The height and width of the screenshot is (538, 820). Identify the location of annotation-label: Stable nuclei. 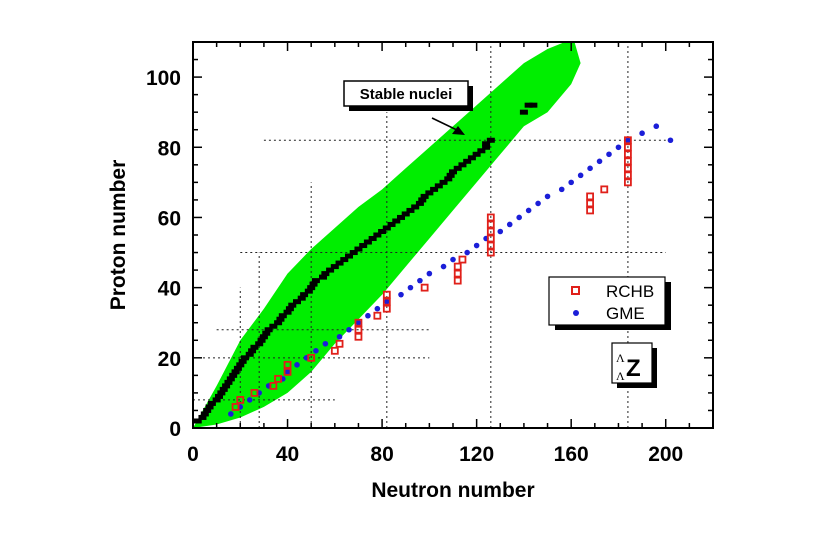
(406, 94).